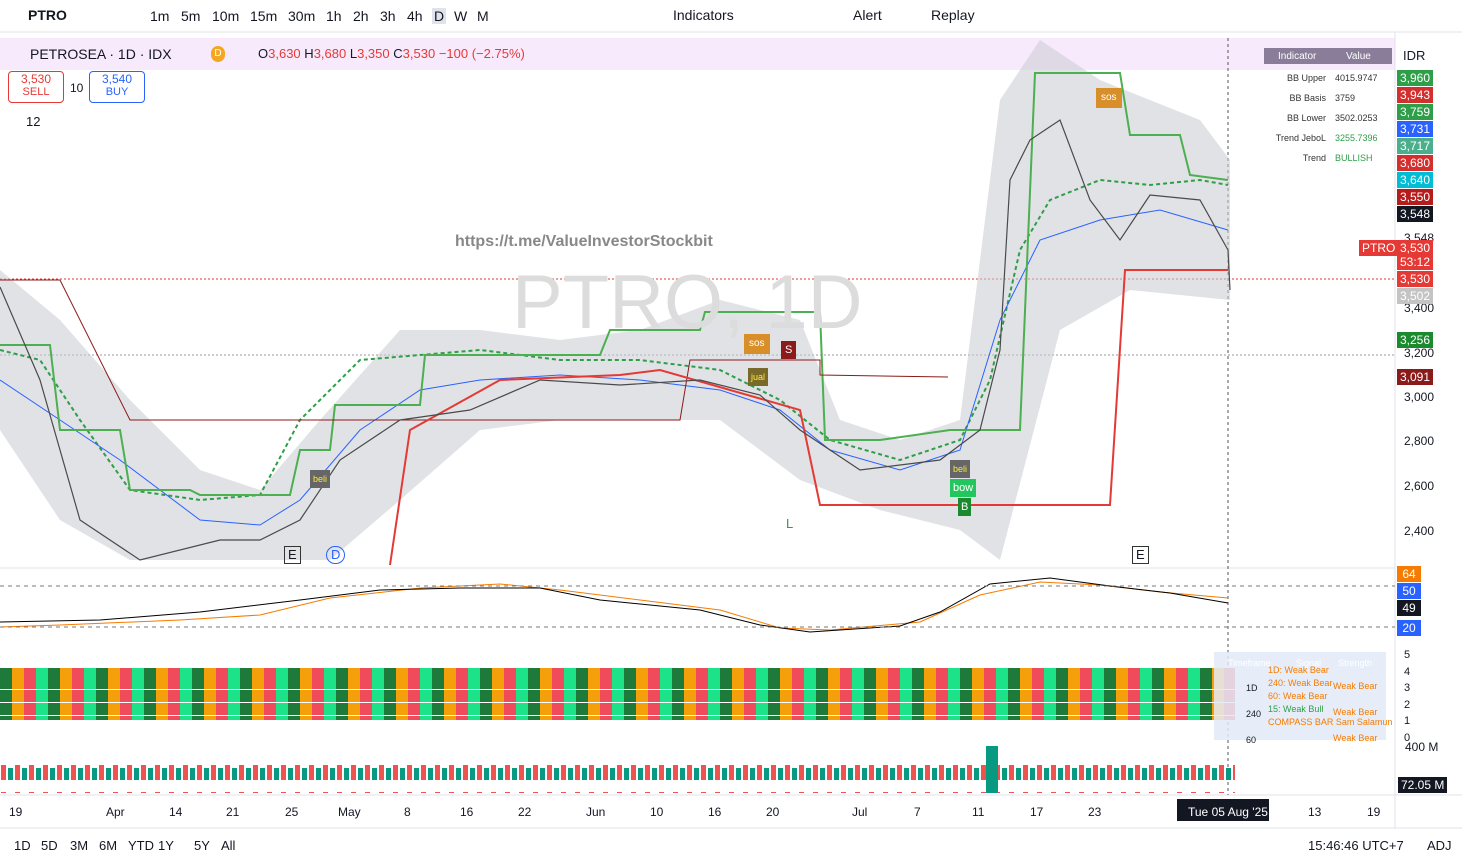 The image size is (1462, 864). Describe the element at coordinates (1297, 56) in the screenshot. I see `table-header: Indicator` at that location.